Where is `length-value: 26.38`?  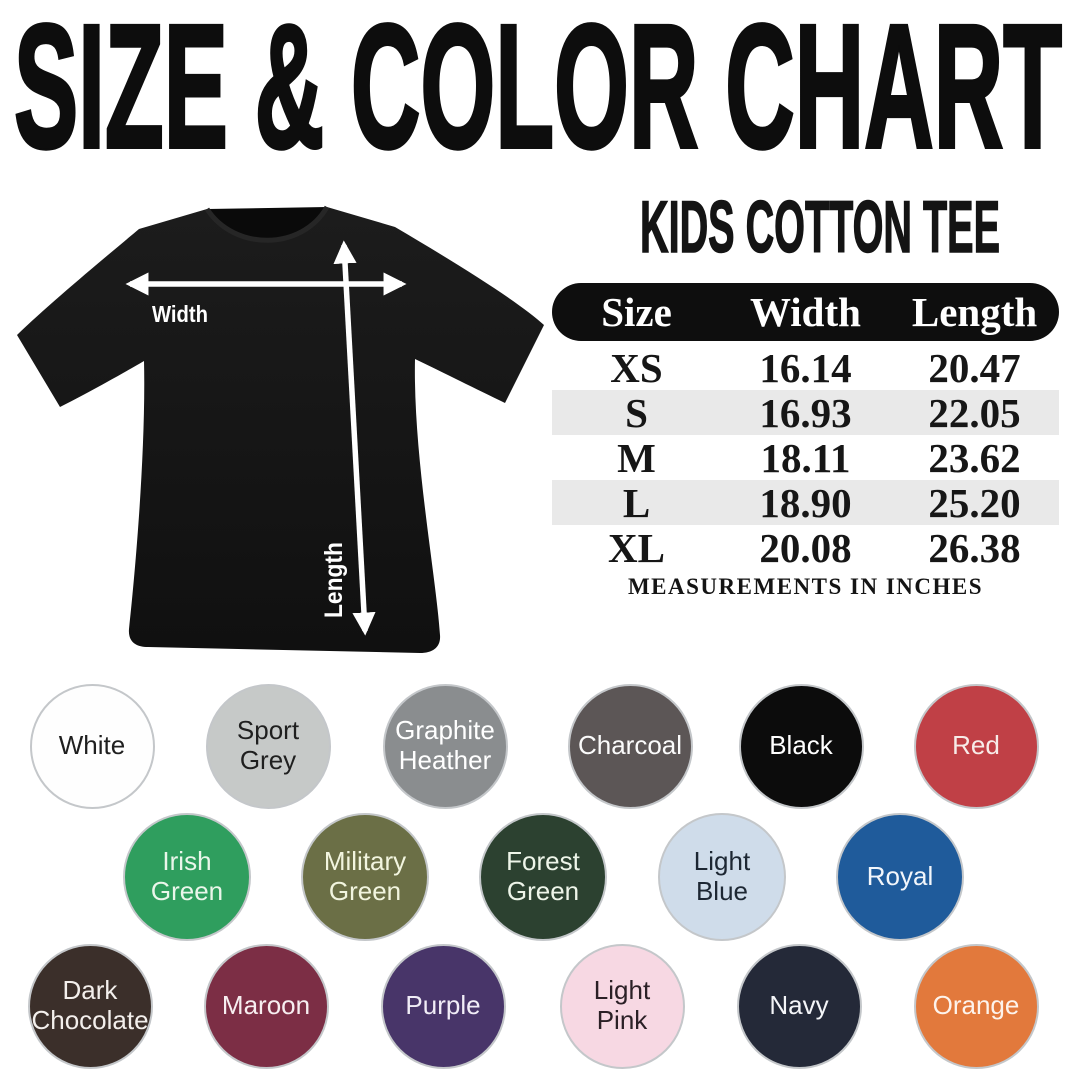 length-value: 26.38 is located at coordinates (974, 547).